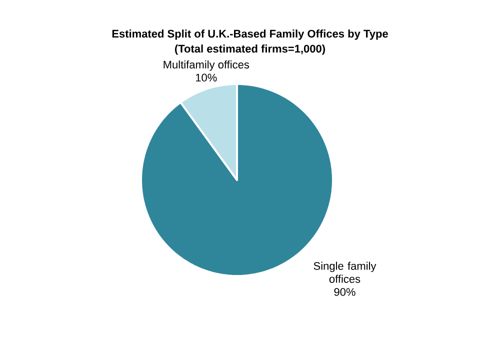  Describe the element at coordinates (250, 49) in the screenshot. I see `chart-subtitle: (Total estimated firms=1,000)` at that location.